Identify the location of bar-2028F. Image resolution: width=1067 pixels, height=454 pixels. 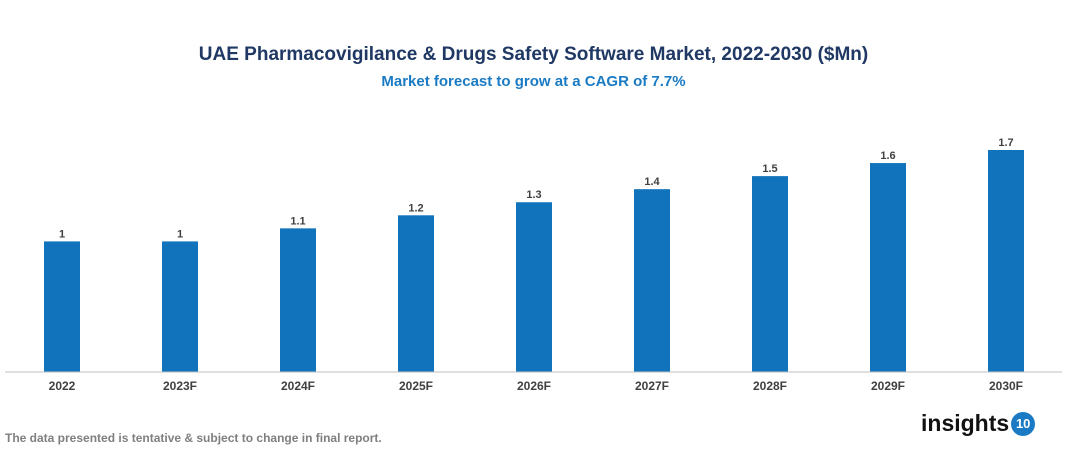
(770, 274).